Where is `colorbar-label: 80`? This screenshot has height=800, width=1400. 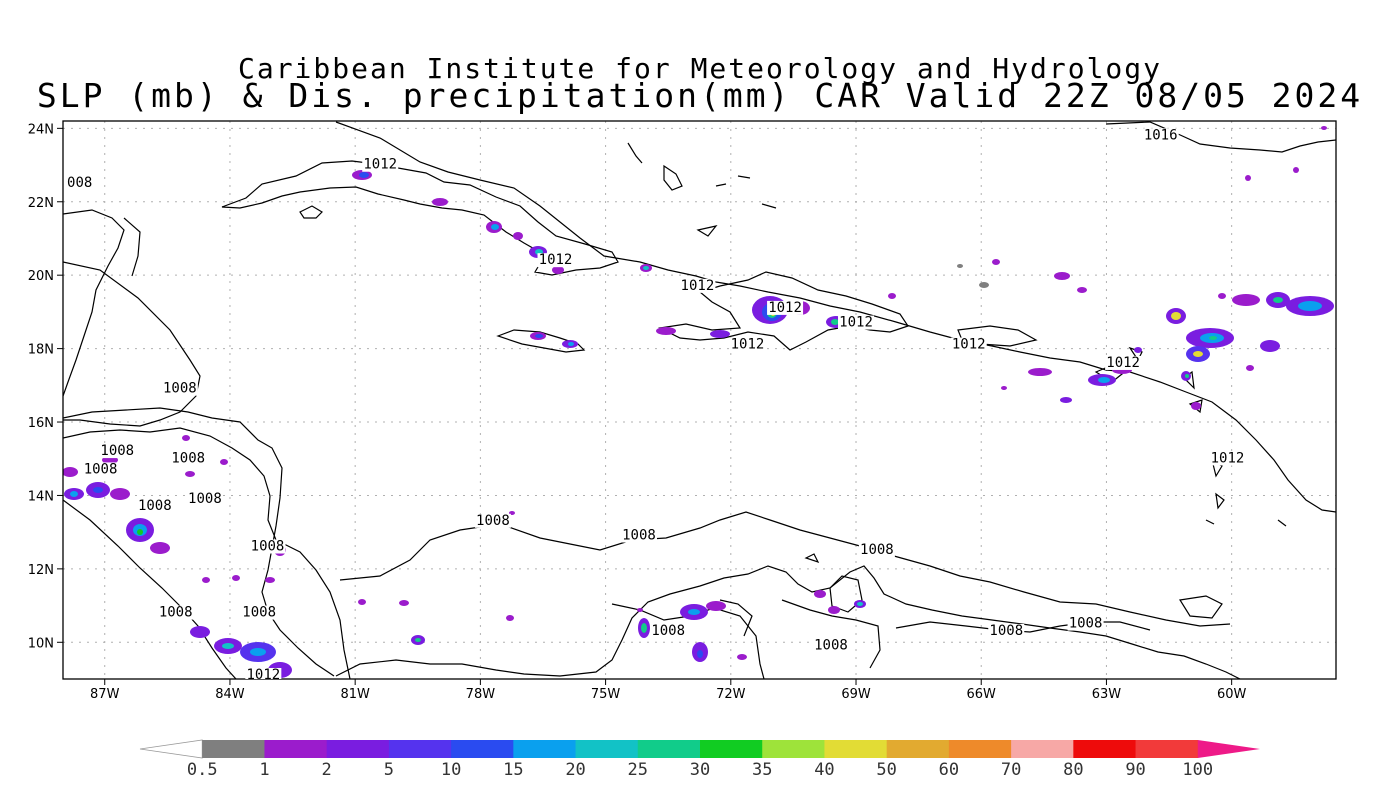 colorbar-label: 80 is located at coordinates (1073, 770).